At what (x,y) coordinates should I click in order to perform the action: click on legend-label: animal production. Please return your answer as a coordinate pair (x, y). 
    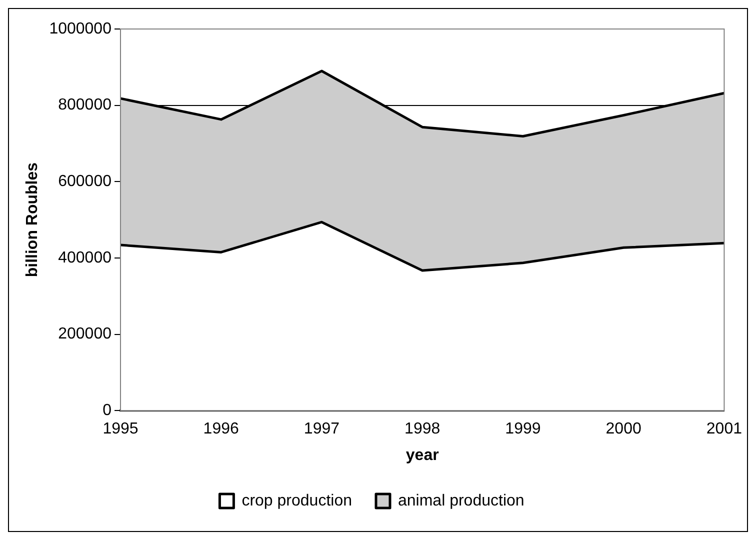
    Looking at the image, I should click on (461, 501).